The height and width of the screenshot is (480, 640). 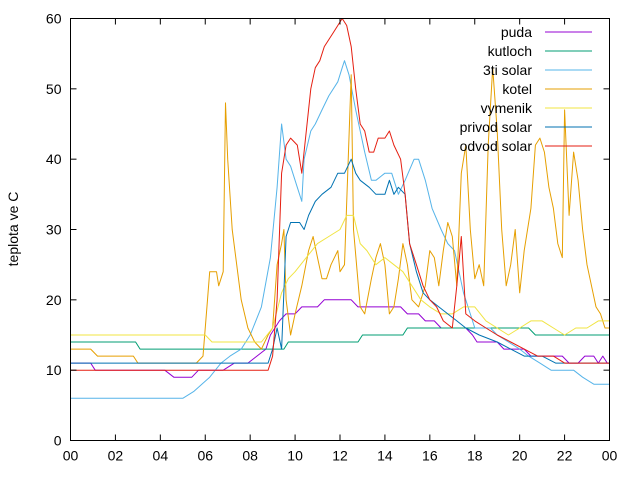 I want to click on x-tick-label: 20, so click(x=520, y=456).